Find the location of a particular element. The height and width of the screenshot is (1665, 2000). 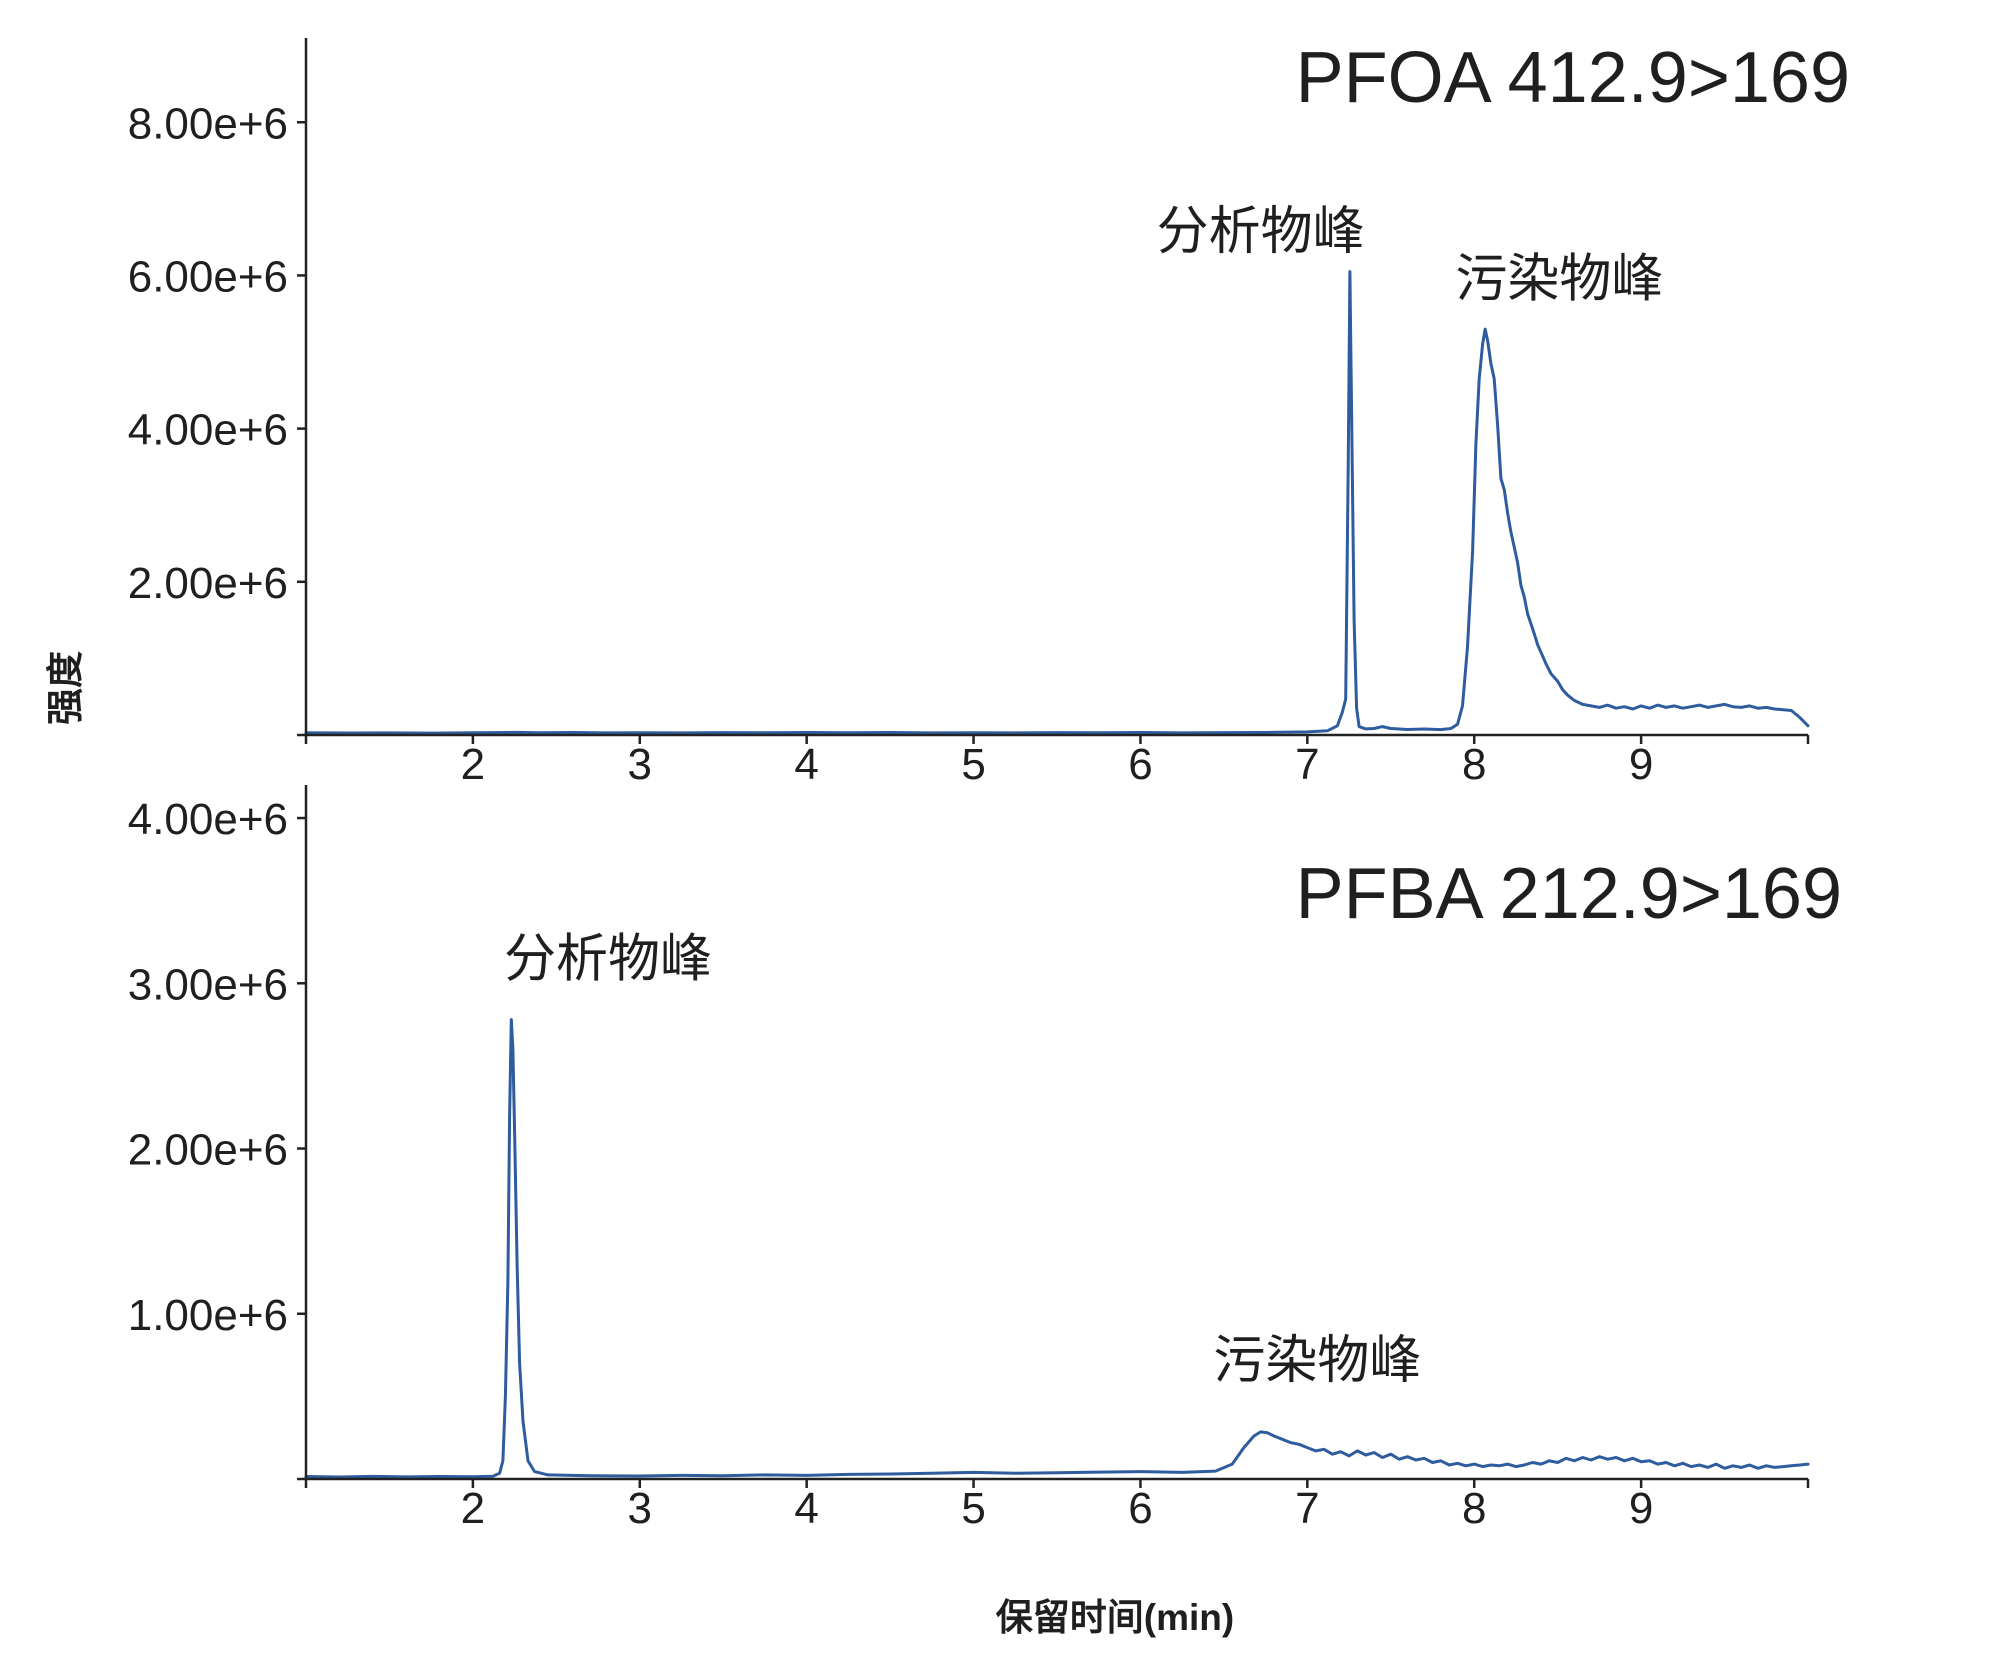

y-axis-title: 强度 is located at coordinates (65, 688).